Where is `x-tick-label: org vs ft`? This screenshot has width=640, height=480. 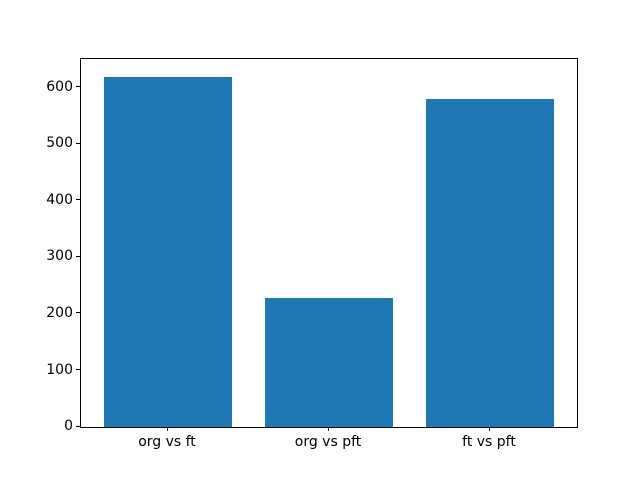 x-tick-label: org vs ft is located at coordinates (167, 442).